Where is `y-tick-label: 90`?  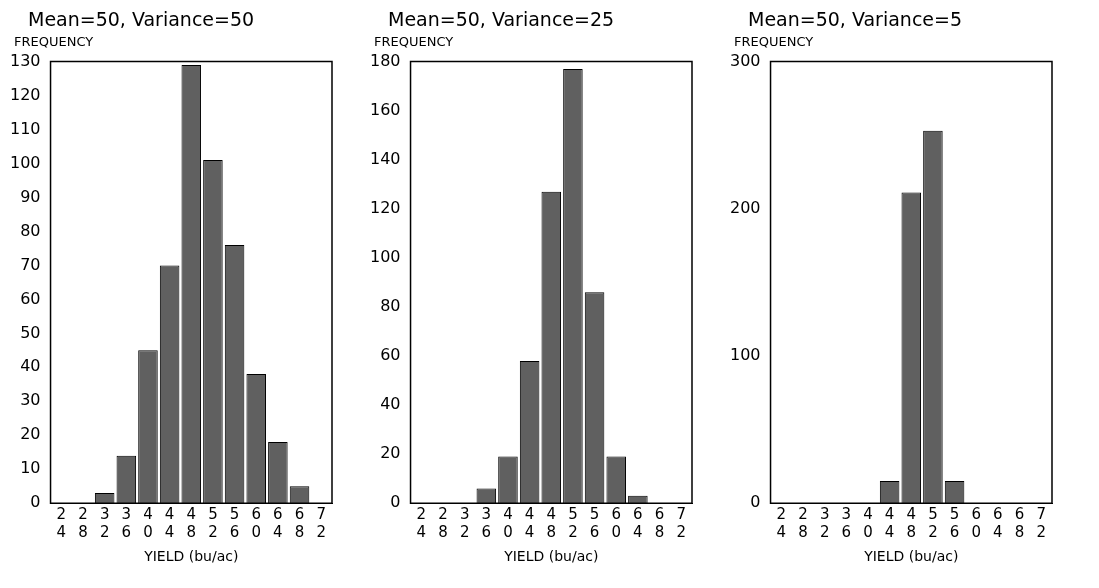 y-tick-label: 90 is located at coordinates (30, 196).